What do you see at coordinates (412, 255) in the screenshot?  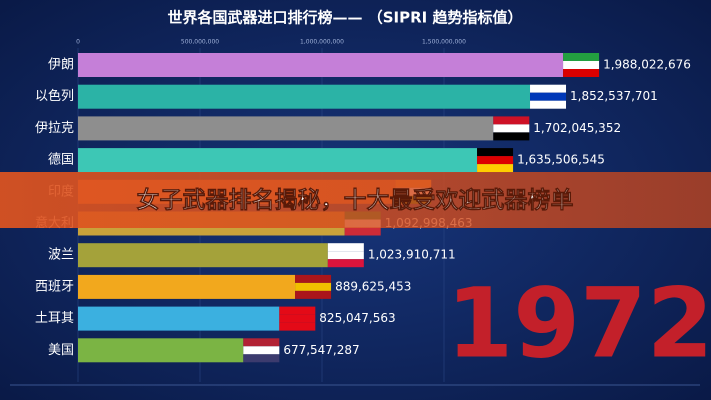 I see `value-label: 1,023,910,711` at bounding box center [412, 255].